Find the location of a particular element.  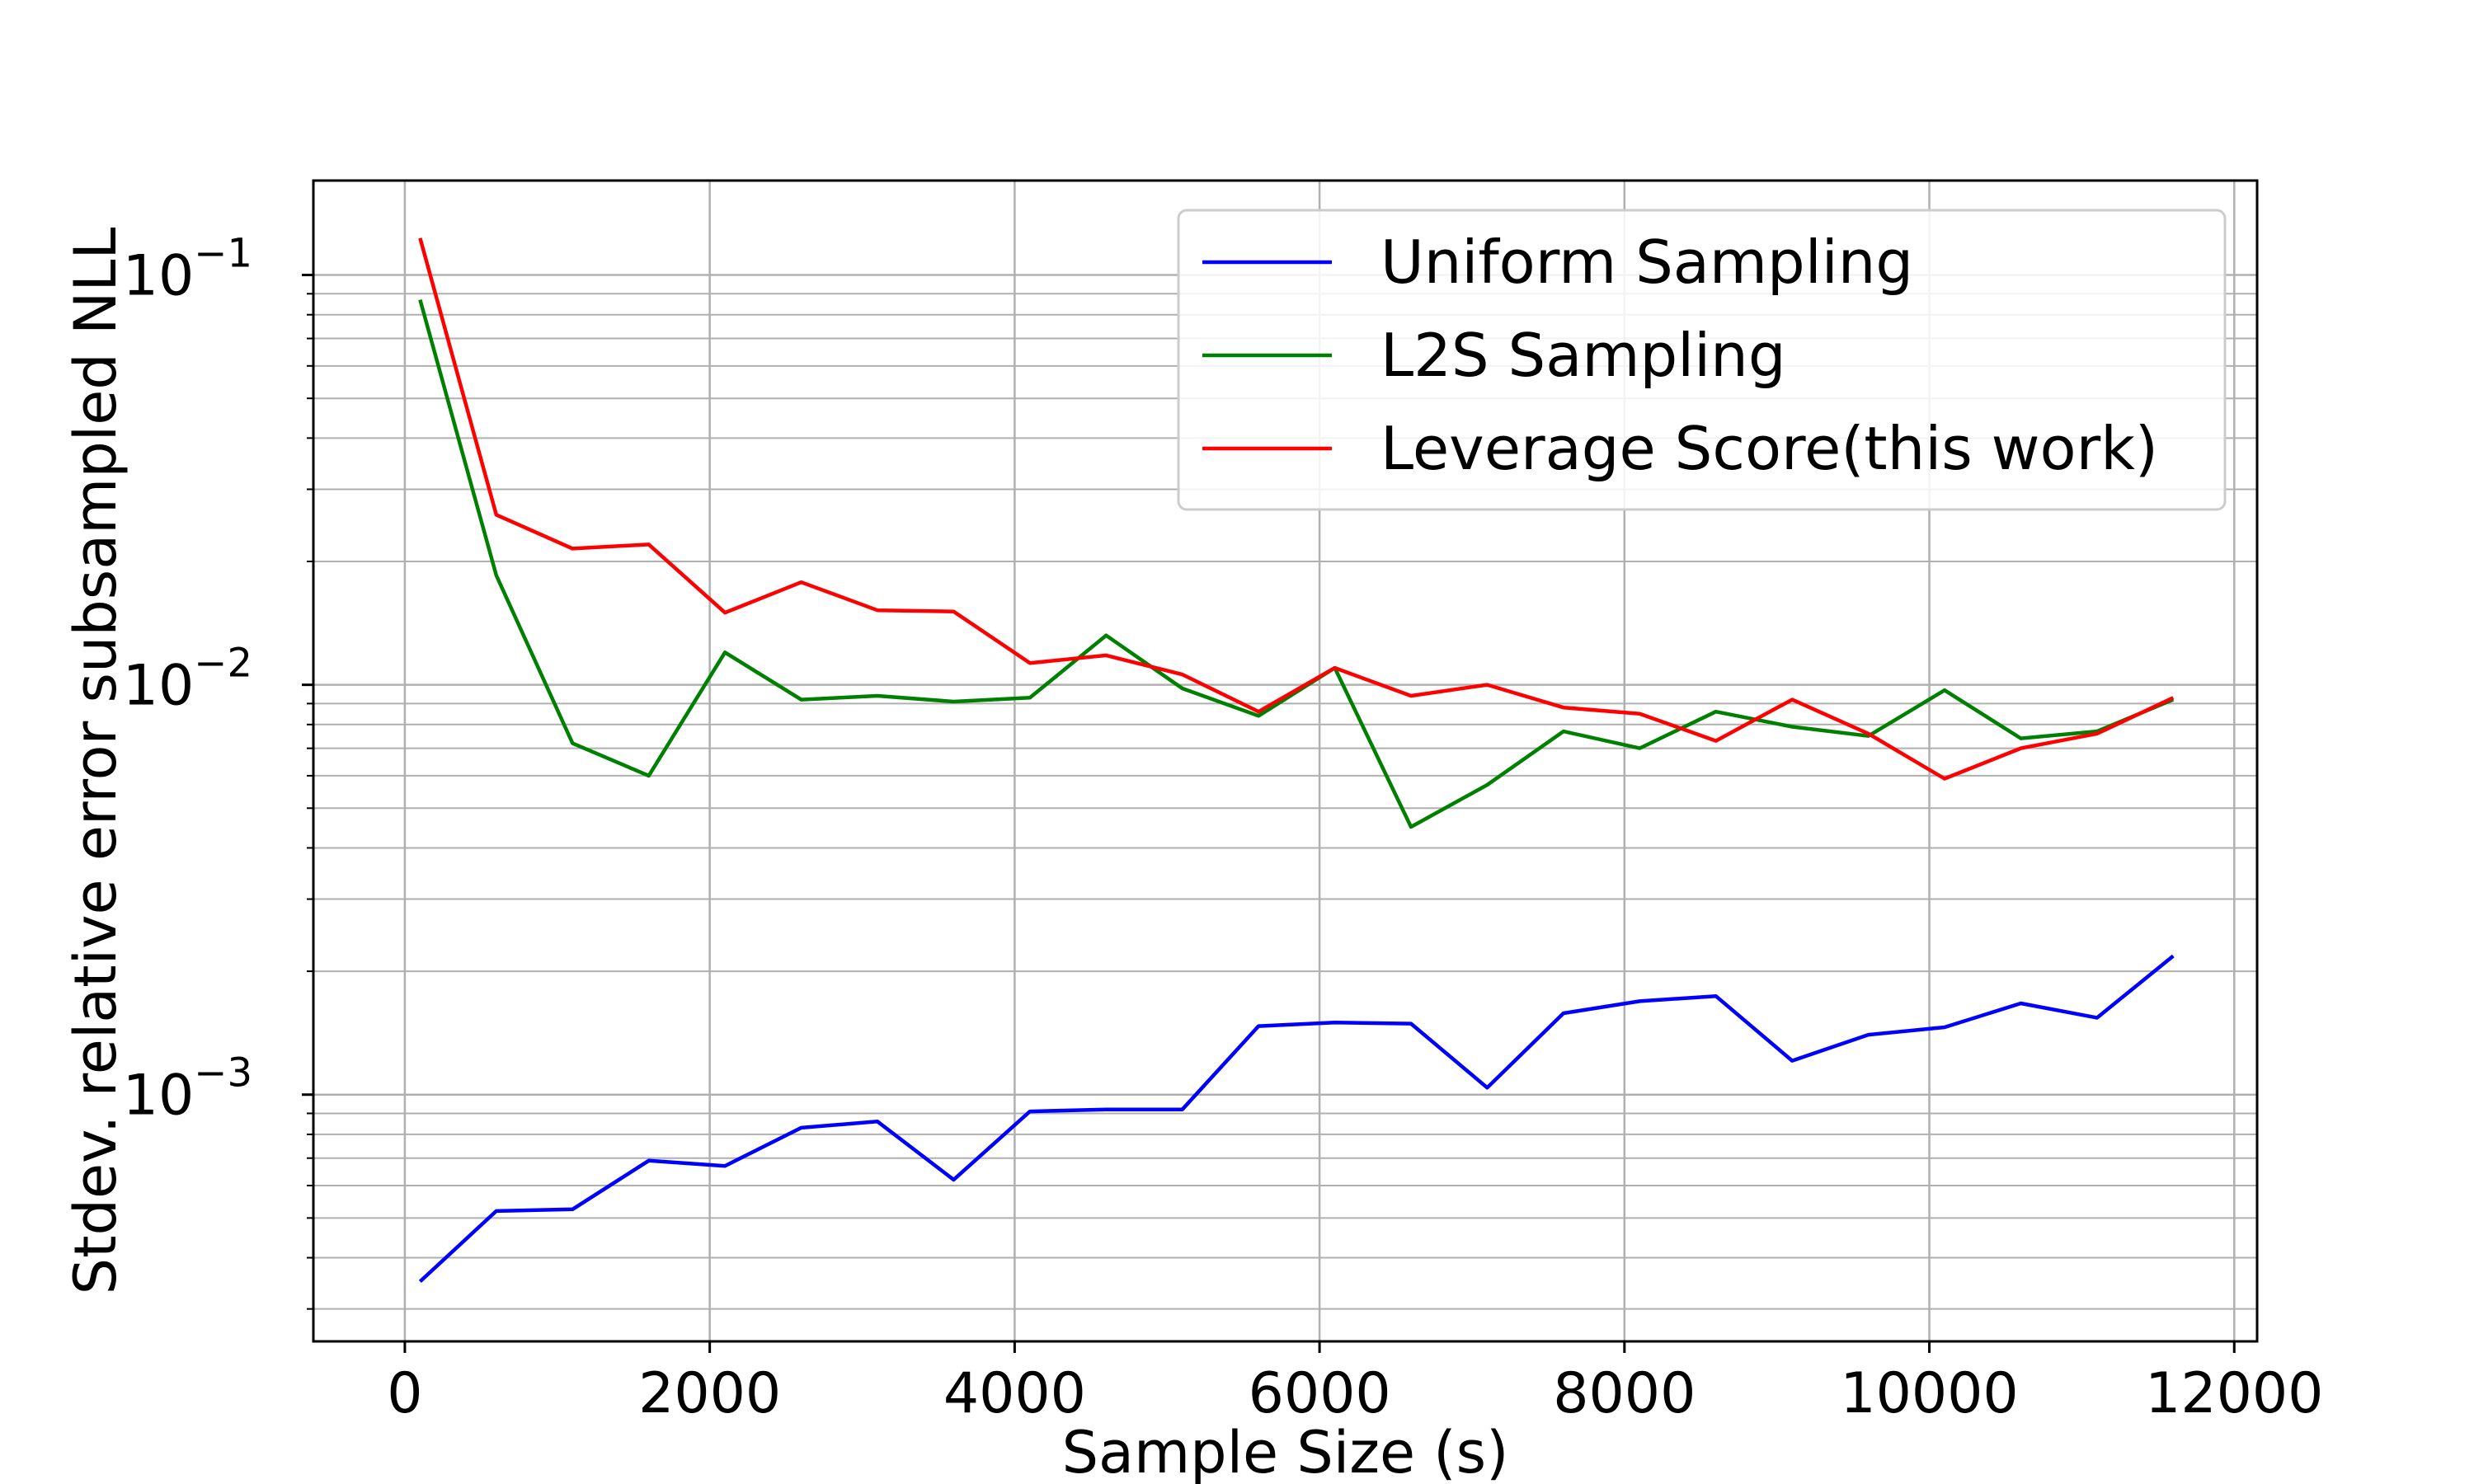

x-tick-label: 8000 is located at coordinates (1624, 1393).